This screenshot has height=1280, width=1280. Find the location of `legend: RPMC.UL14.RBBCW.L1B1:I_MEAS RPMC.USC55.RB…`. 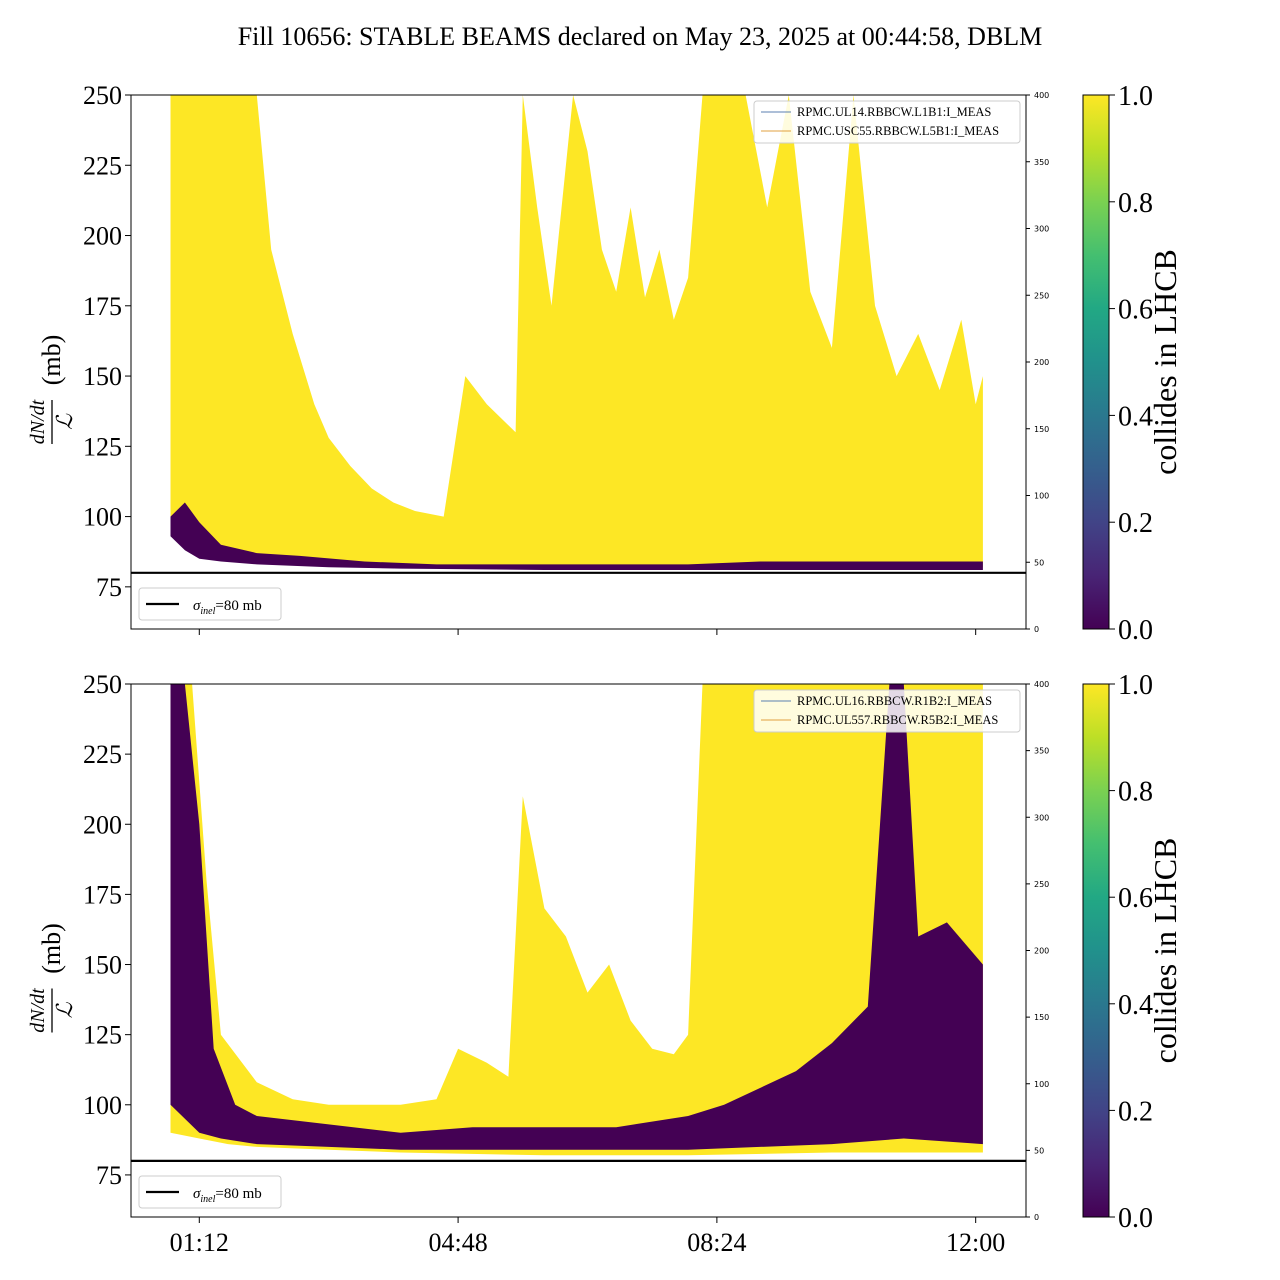

legend: RPMC.UL14.RBBCW.L1B1:I_MEAS RPMC.USC55.RB… is located at coordinates (887, 122).